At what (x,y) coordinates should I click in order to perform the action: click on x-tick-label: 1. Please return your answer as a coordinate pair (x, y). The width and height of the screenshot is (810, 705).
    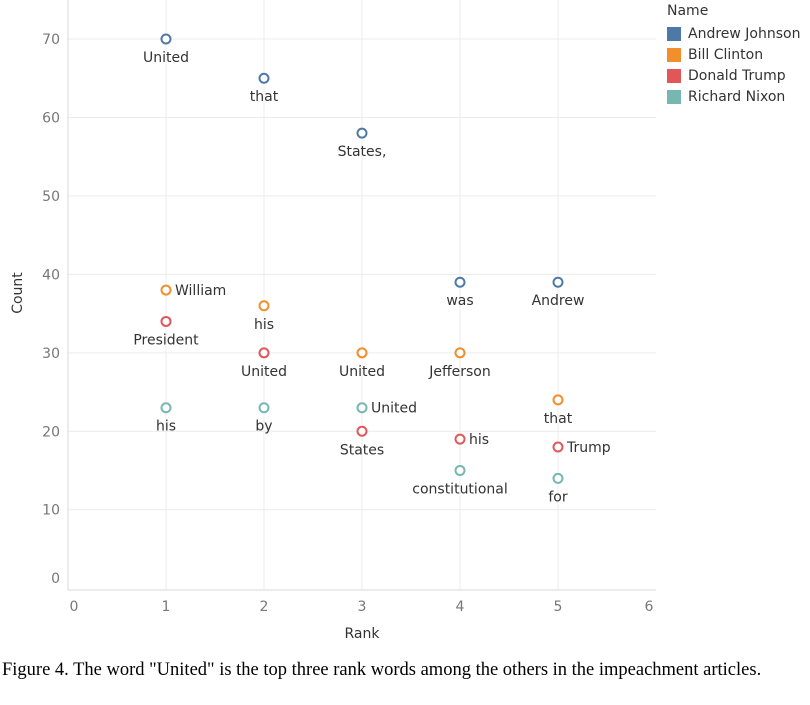
    Looking at the image, I should click on (166, 607).